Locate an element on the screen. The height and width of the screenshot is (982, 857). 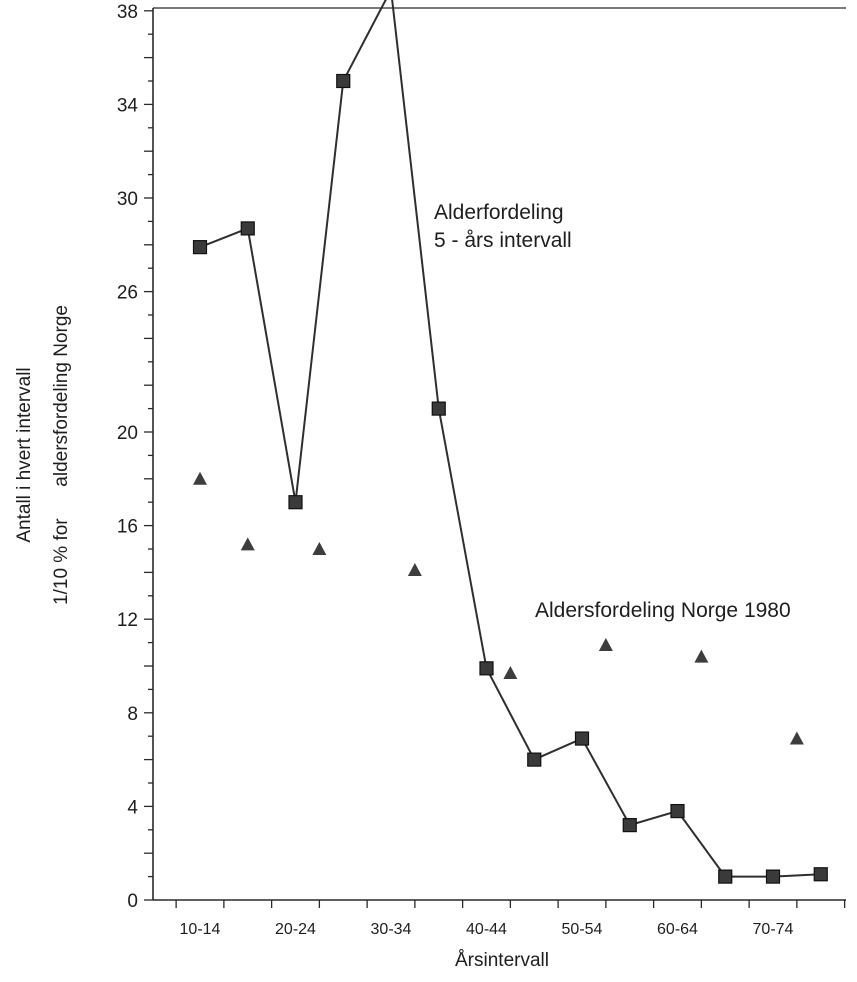
annotation-norge-1980: Aldersfordeling Norge 1980 is located at coordinates (663, 610).